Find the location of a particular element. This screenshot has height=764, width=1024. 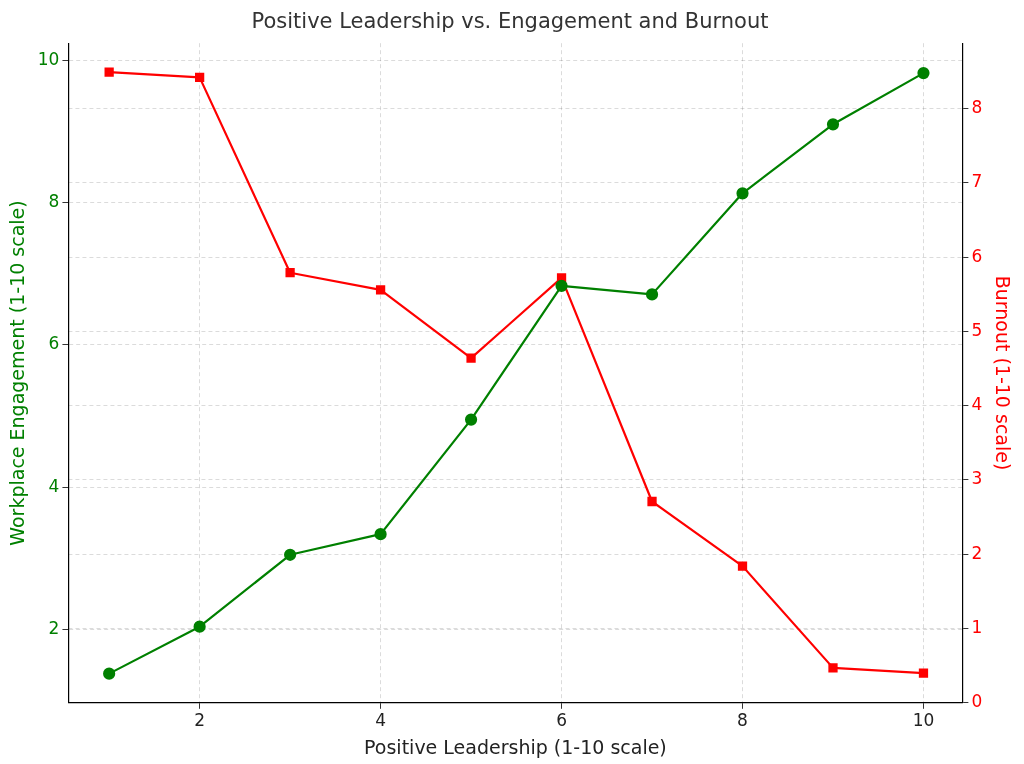

x-tick-label: 6 is located at coordinates (561, 720).